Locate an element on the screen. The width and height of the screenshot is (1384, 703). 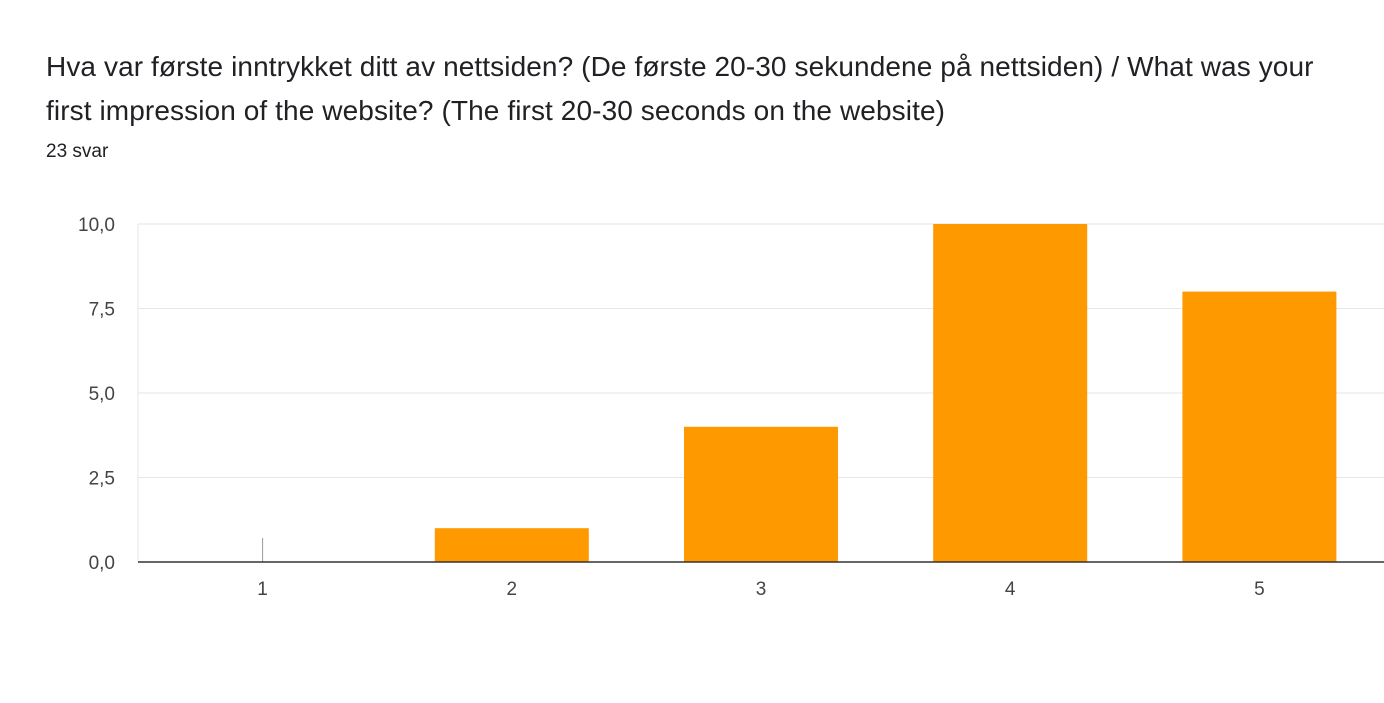
x-tick-label: 2 is located at coordinates (512, 589).